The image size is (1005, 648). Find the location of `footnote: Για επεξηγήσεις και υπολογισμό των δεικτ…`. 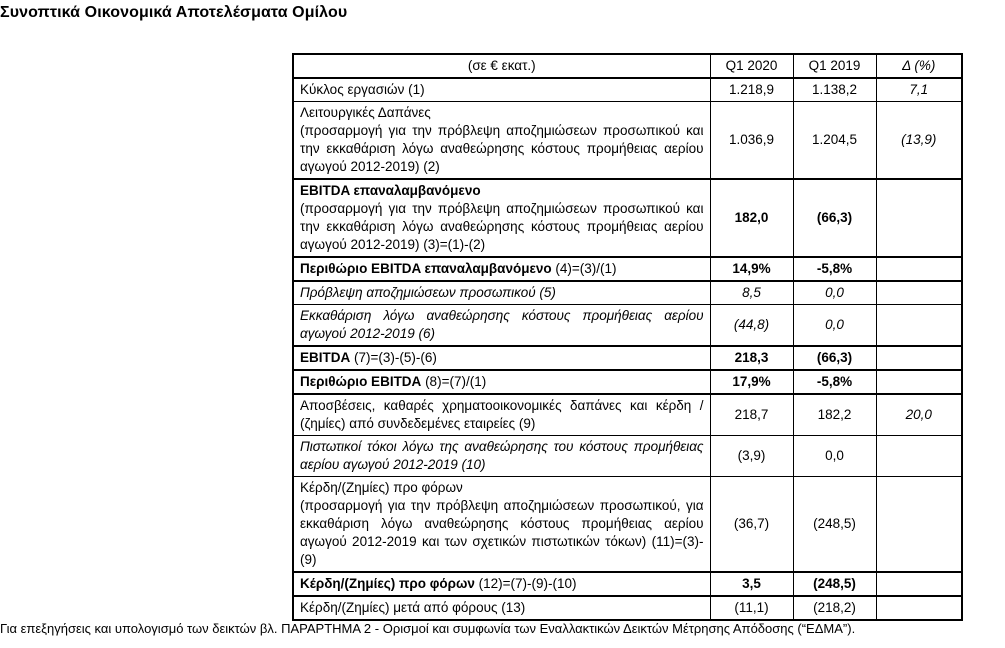

footnote: Για επεξηγήσεις και υπολογισμό των δεικτ… is located at coordinates (428, 628).